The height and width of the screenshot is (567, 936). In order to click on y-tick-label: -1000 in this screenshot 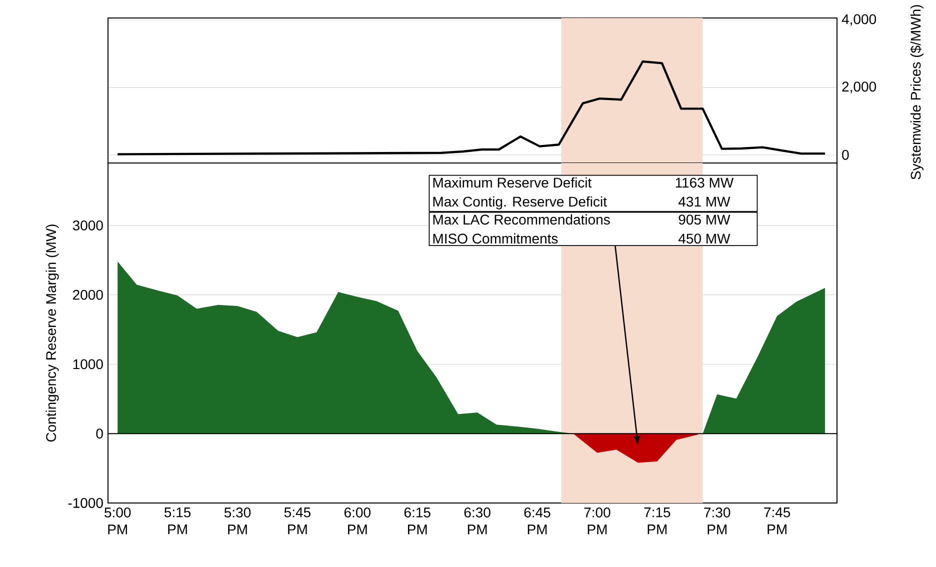, I will do `click(85, 503)`.